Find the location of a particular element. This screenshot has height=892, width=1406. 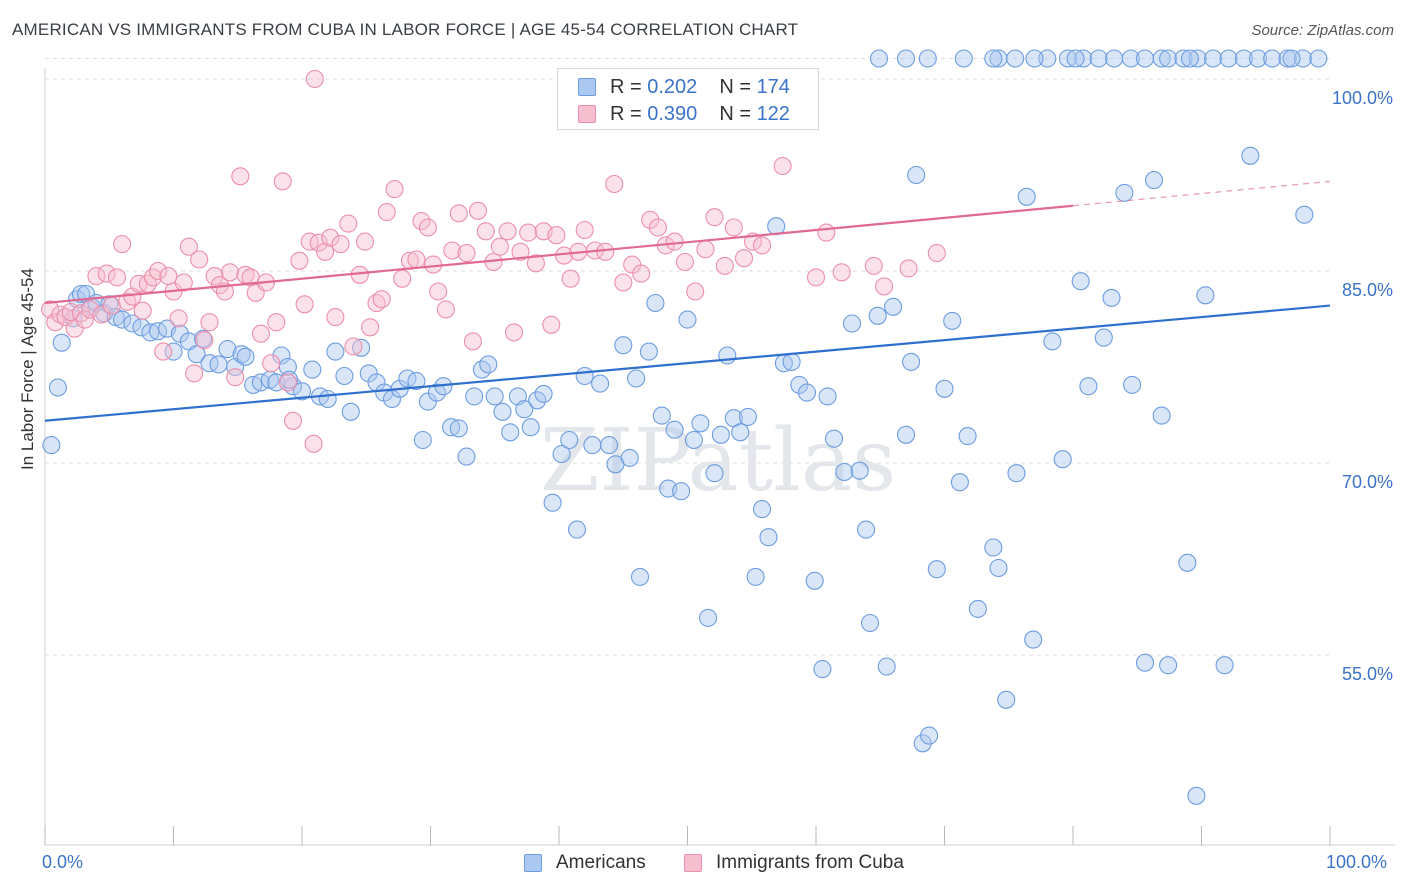

n-label: N = is located at coordinates (735, 113).